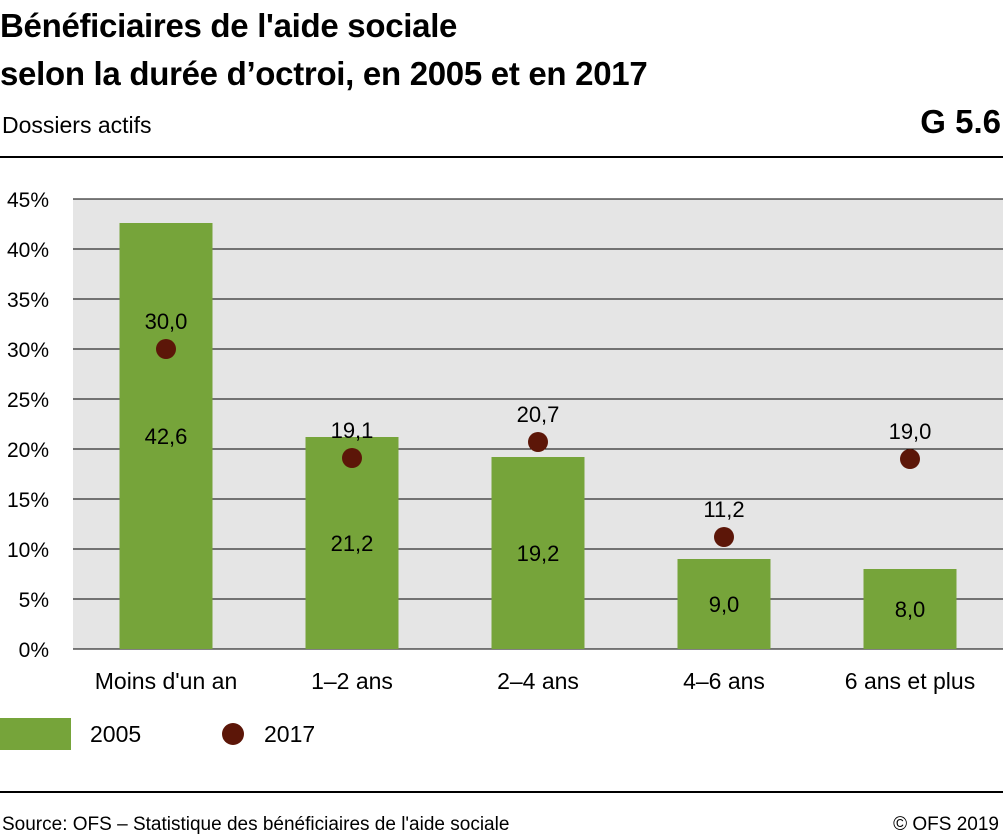  Describe the element at coordinates (28, 550) in the screenshot. I see `y-tick-label: 10%` at that location.